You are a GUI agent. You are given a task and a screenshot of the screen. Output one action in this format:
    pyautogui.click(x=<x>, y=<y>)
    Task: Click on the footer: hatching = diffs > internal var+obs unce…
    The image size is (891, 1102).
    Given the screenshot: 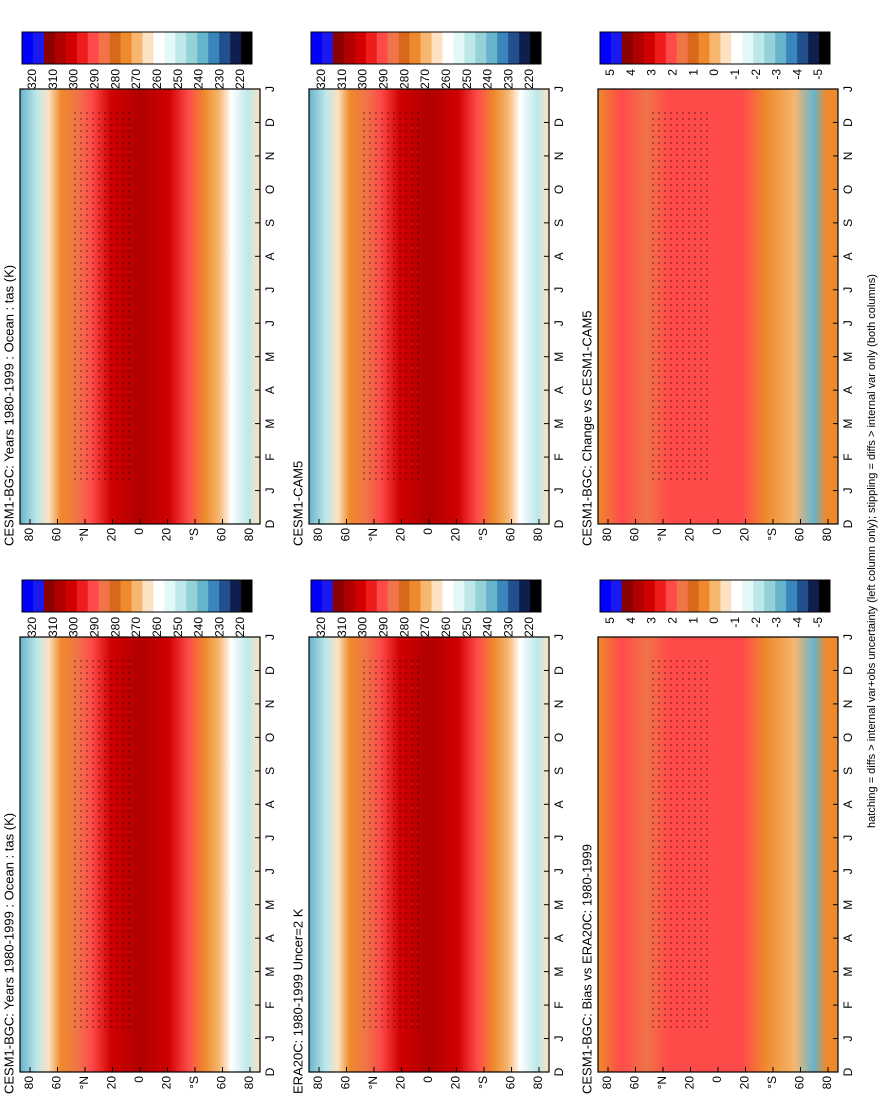 What is the action you would take?
    pyautogui.click(x=872, y=551)
    